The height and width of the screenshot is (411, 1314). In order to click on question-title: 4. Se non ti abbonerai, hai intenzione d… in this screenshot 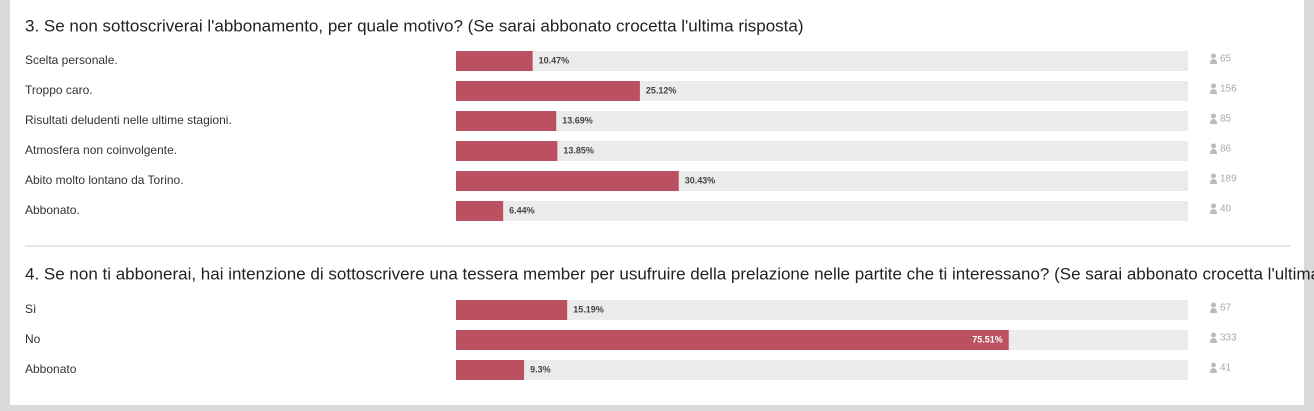, I will do `click(669, 273)`.